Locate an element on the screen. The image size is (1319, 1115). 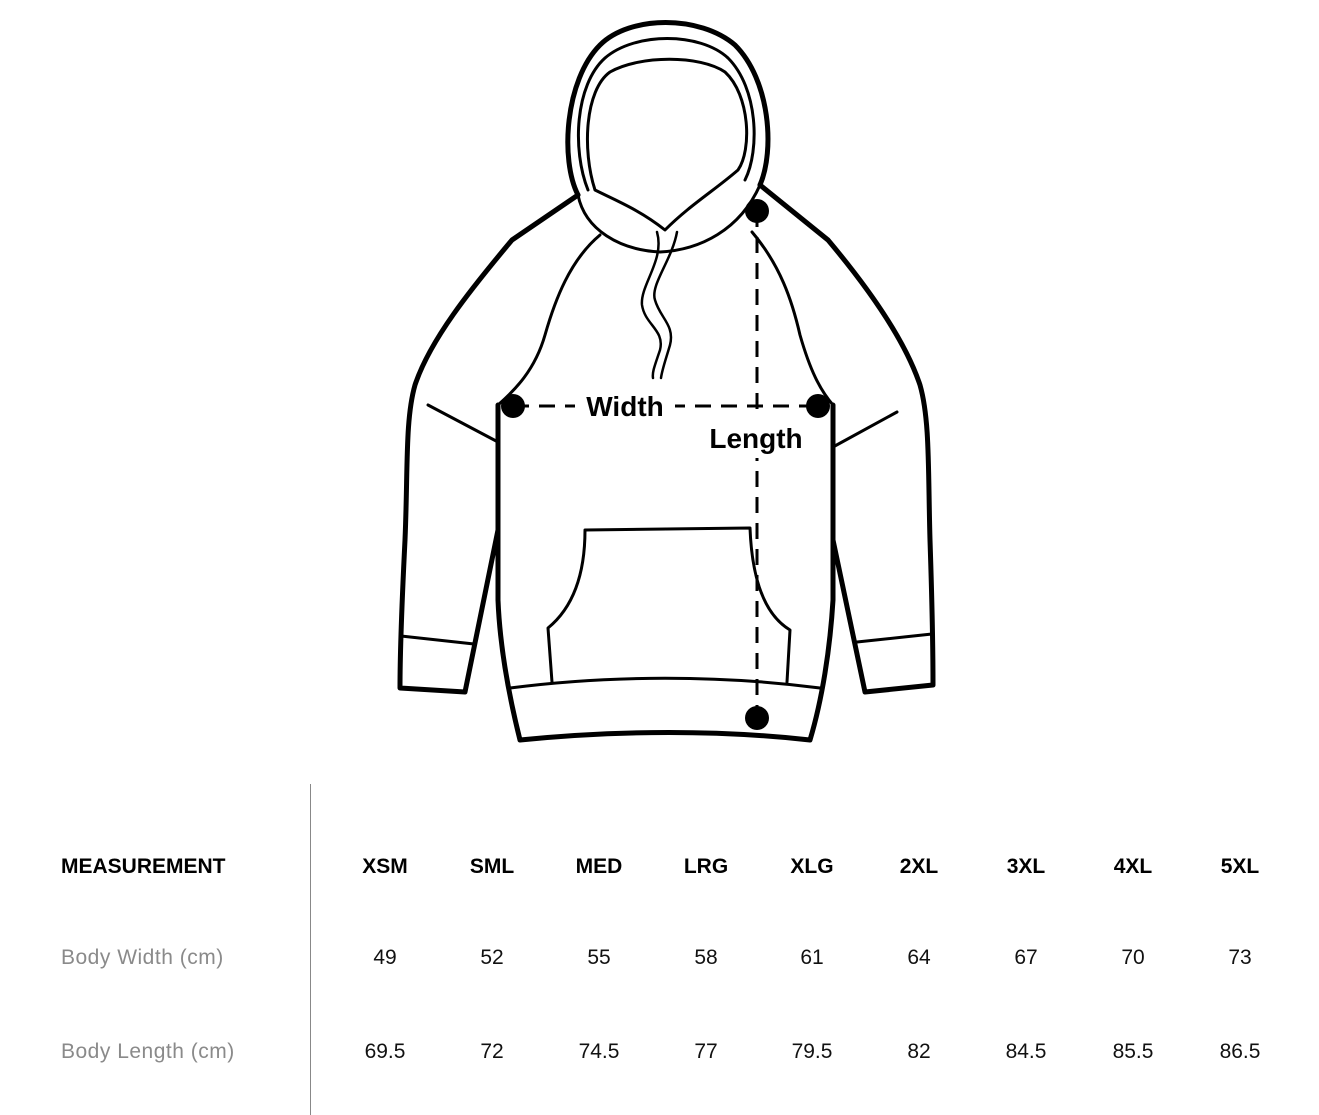
right-underarm is located at coordinates (865, 429).